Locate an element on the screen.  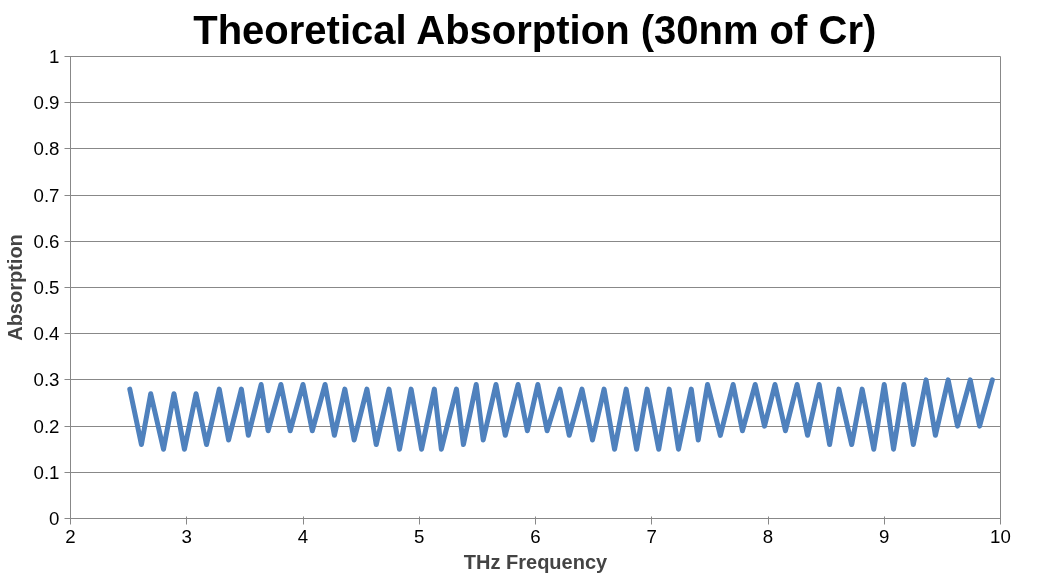
x-tick-label: 10 is located at coordinates (1000, 536).